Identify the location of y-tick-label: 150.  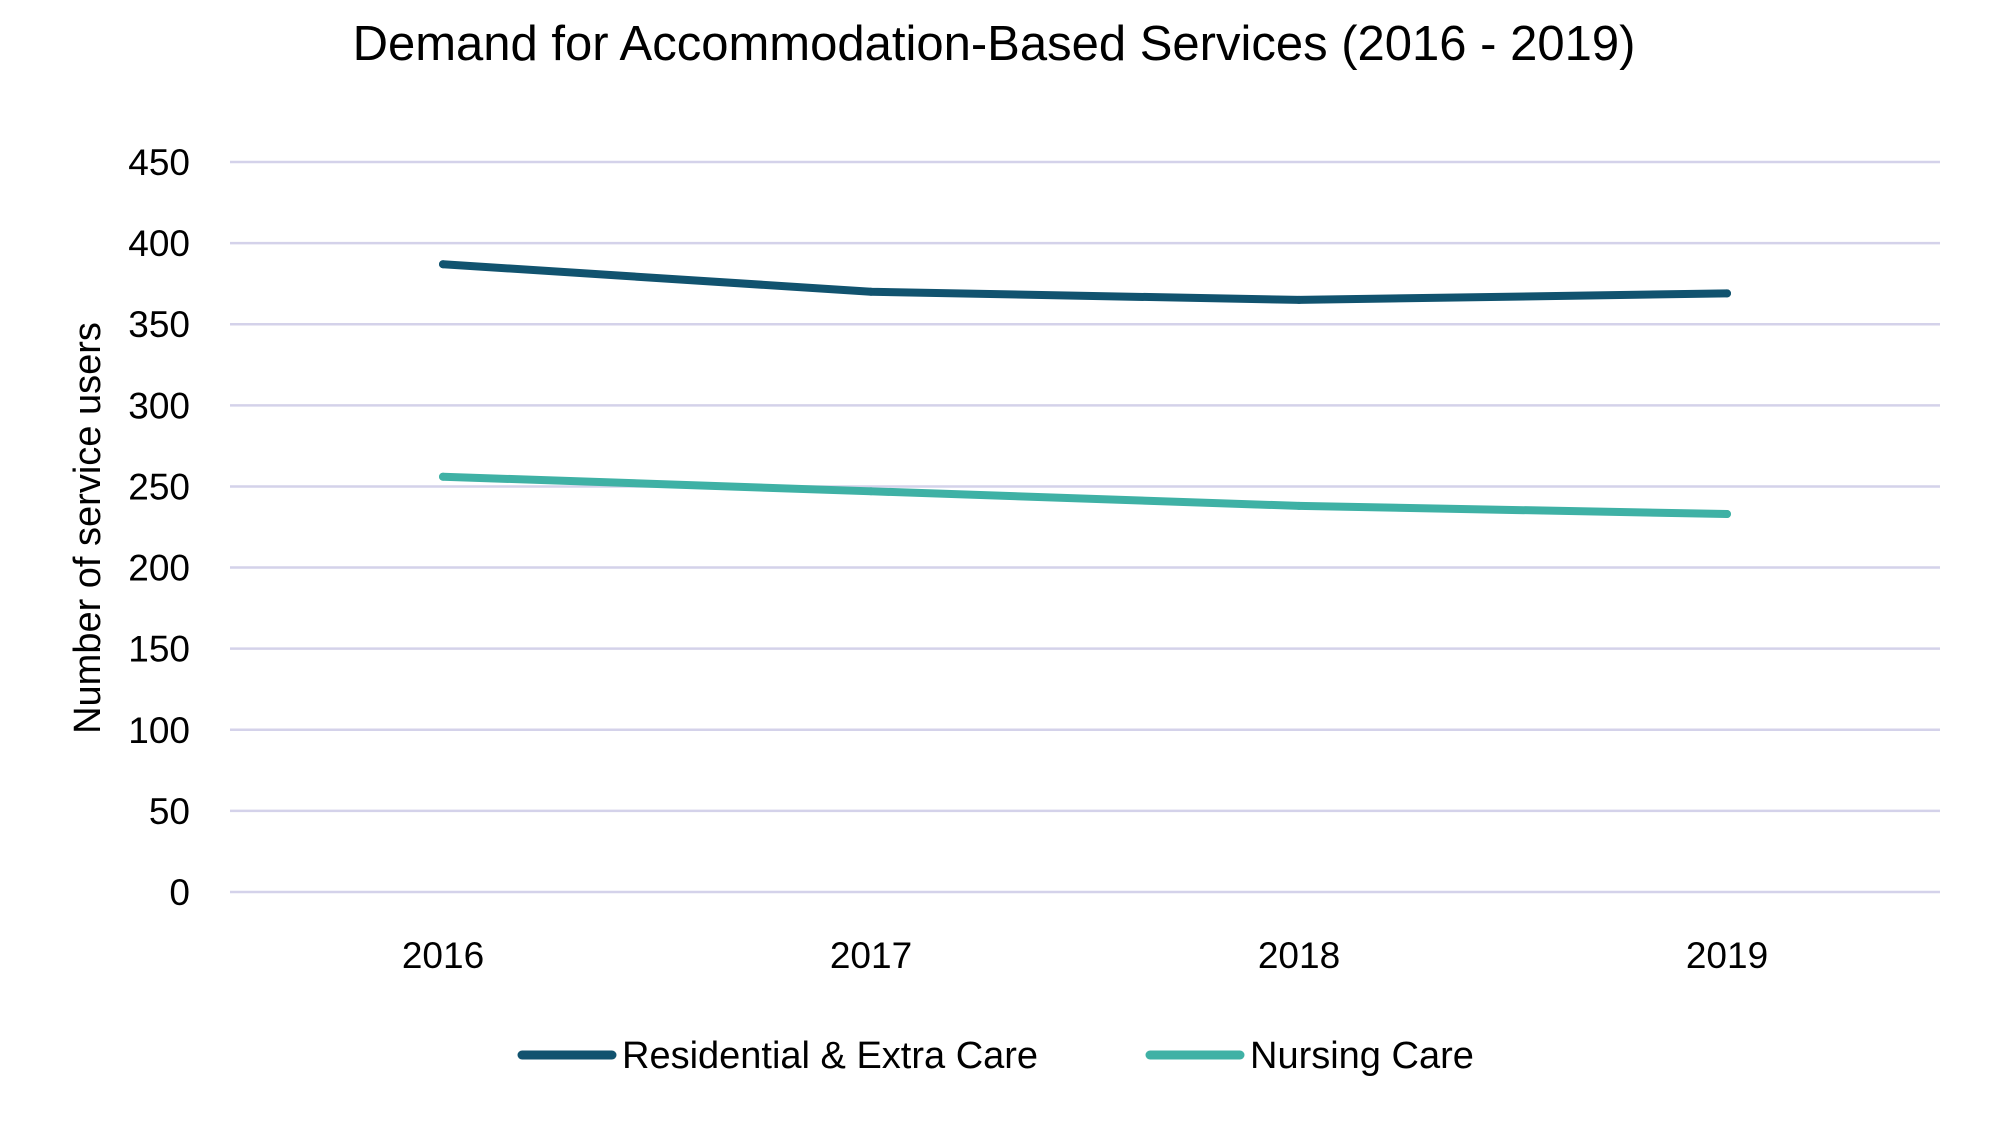
(159, 649).